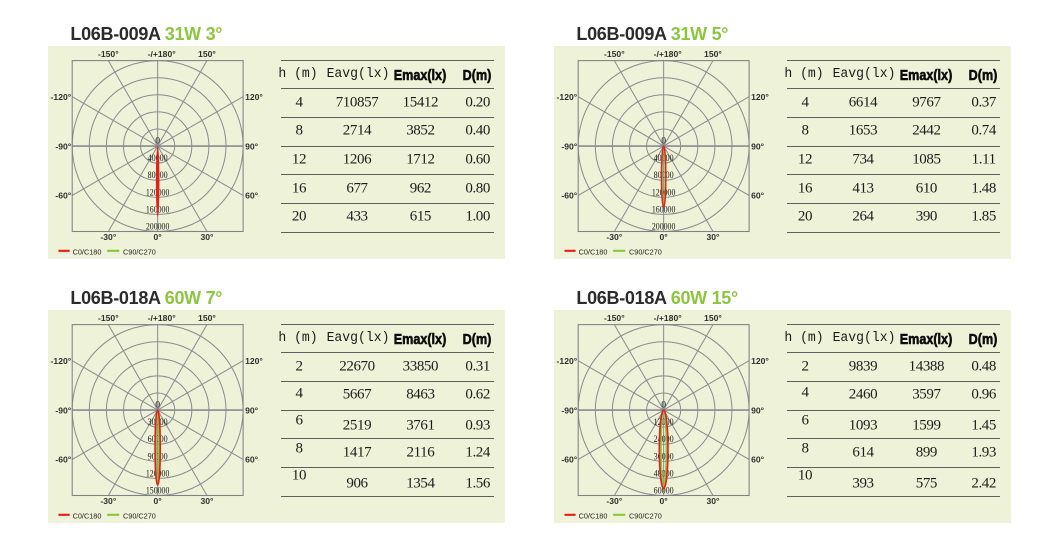 This screenshot has height=541, width=1060. I want to click on svg-text: 12000, so click(664, 422).